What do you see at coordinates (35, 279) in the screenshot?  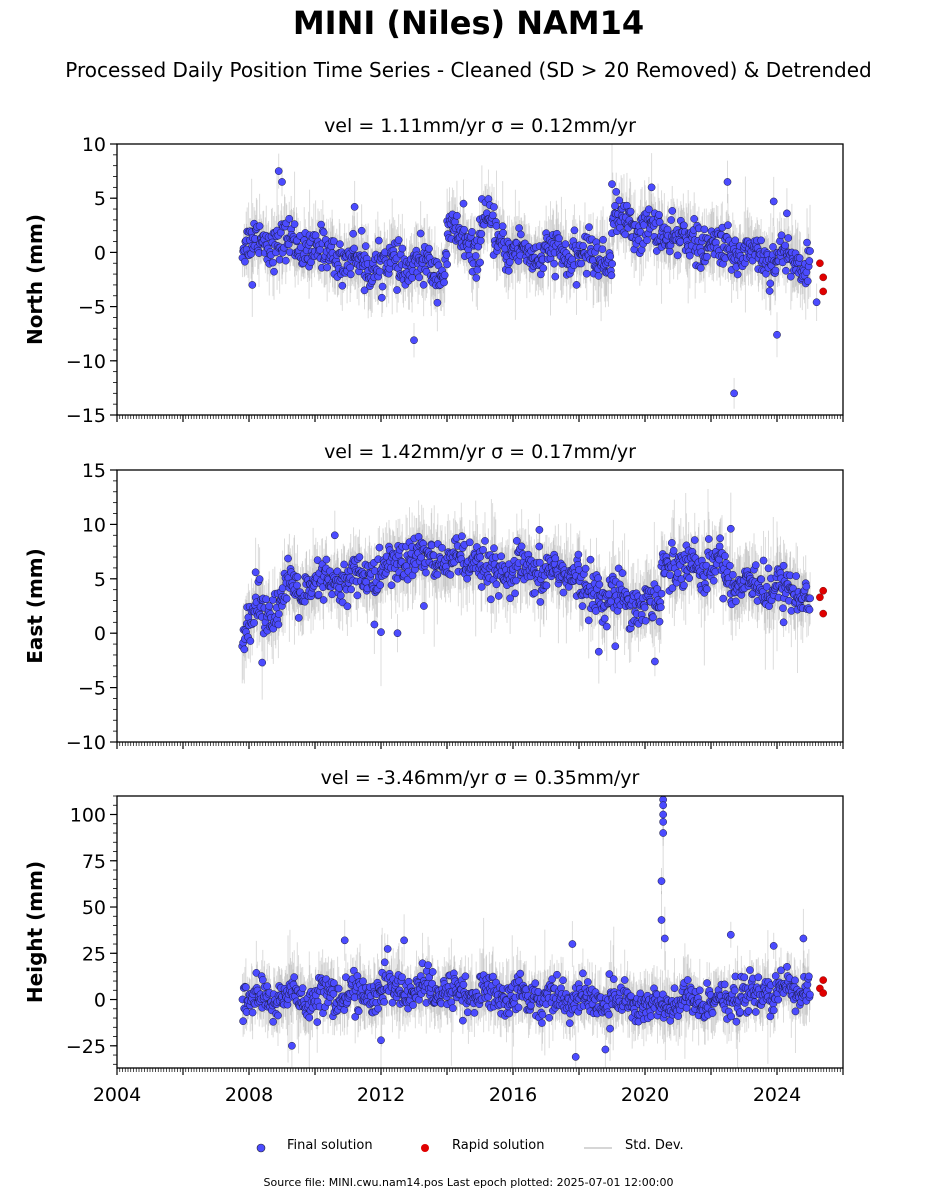 I see `y-axis-label-0: North (mm)` at bounding box center [35, 279].